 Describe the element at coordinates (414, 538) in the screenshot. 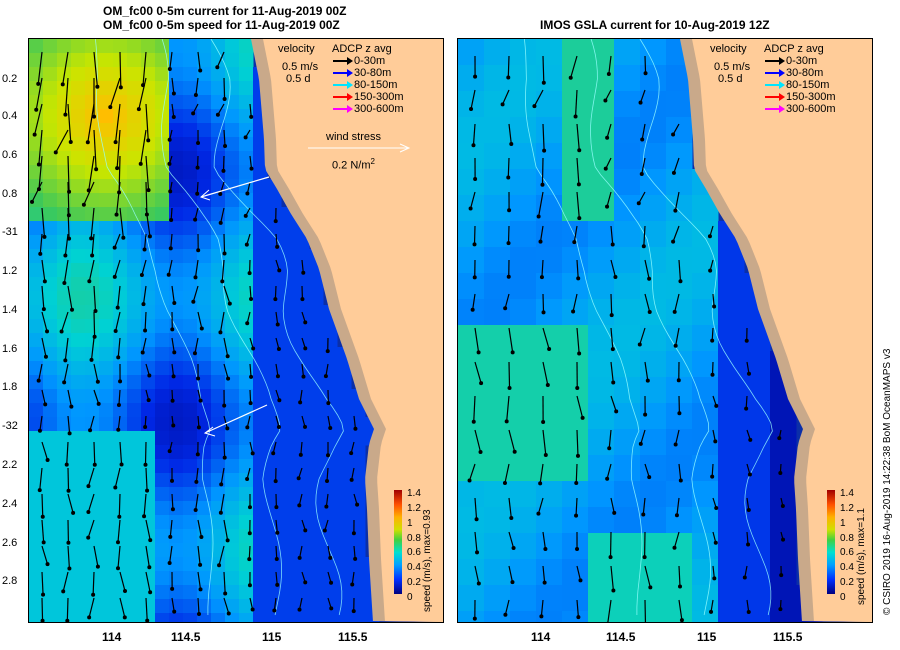

I see `colorbar-tick: 0.8` at that location.